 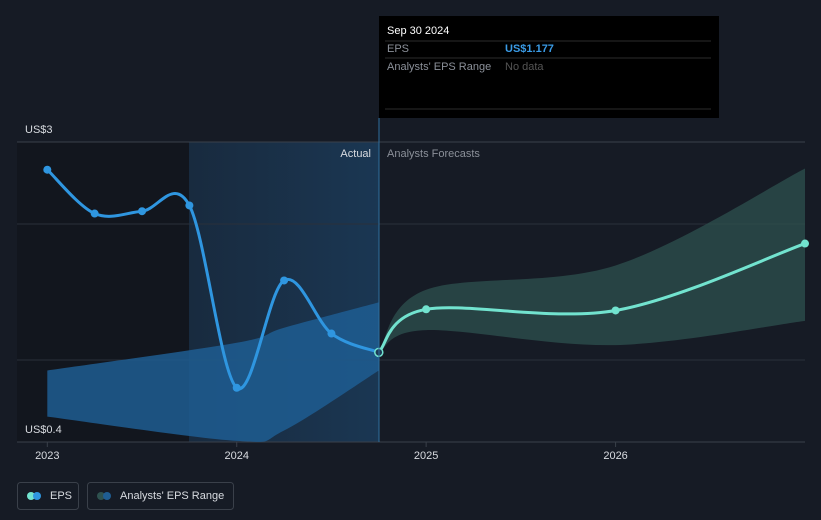 What do you see at coordinates (43, 430) in the screenshot?
I see `y-tick-label: US$0.4` at bounding box center [43, 430].